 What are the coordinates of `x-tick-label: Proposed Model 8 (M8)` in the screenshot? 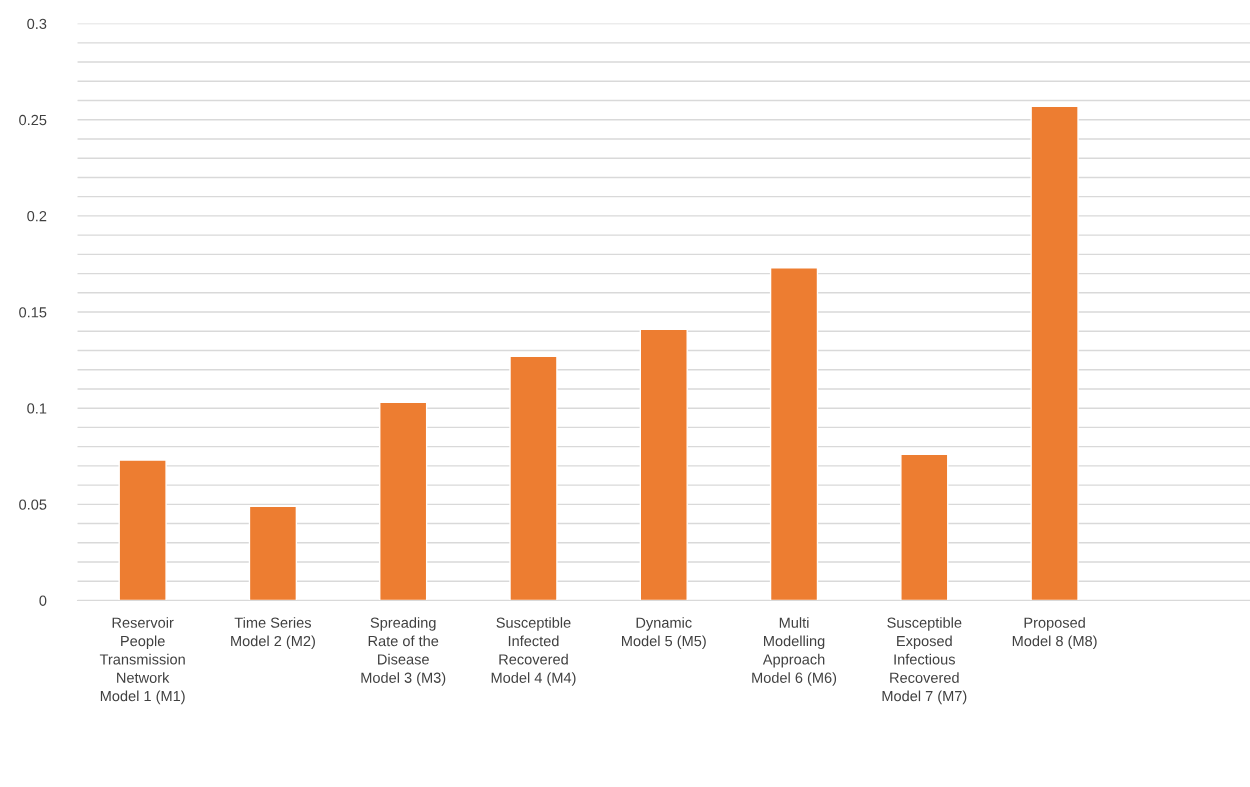 It's located at (1054, 633).